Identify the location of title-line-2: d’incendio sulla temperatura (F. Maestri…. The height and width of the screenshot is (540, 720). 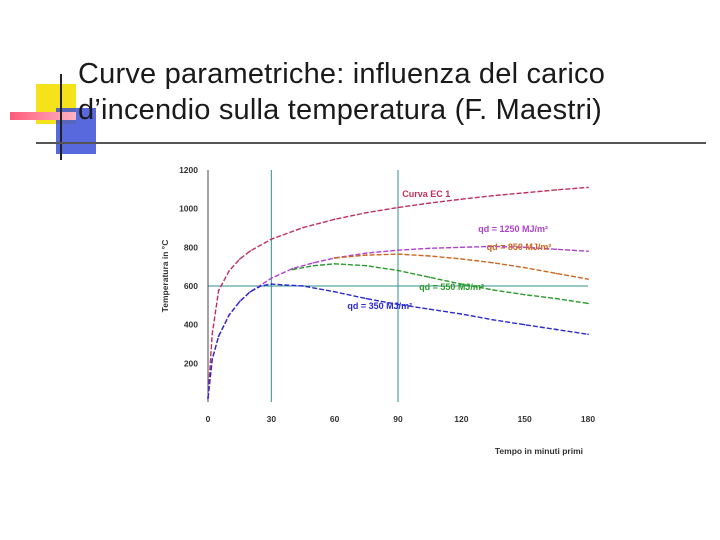
(340, 110).